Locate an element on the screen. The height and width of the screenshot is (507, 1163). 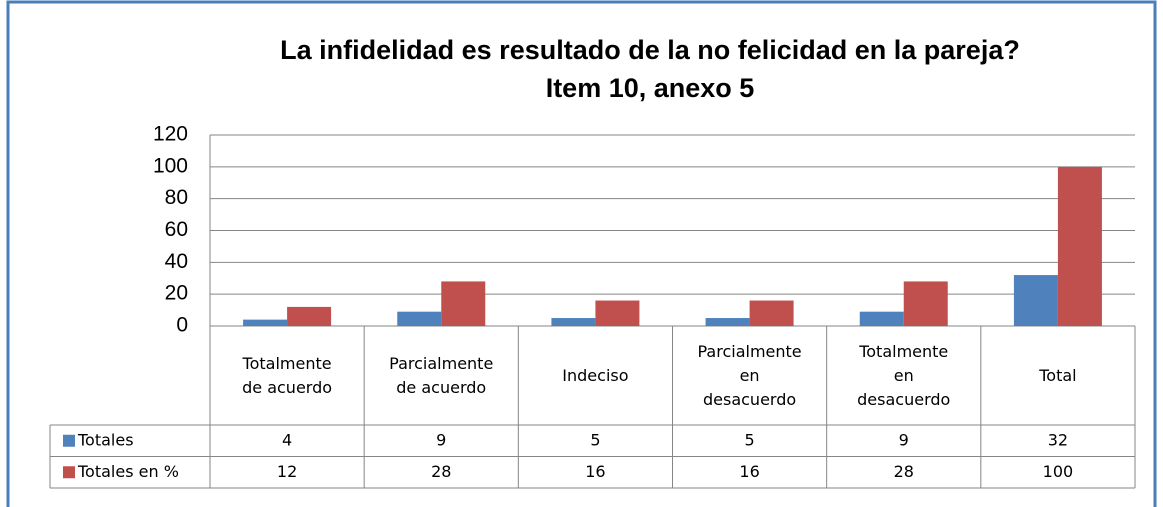
legend-label: Totales en % is located at coordinates (128, 471).